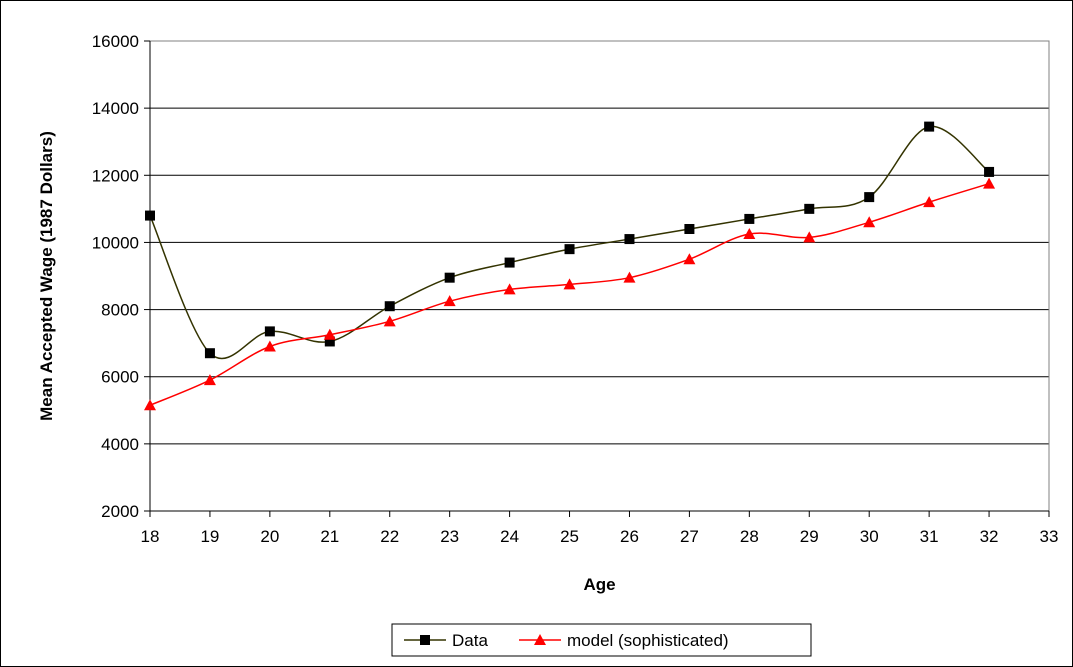 This screenshot has width=1073, height=667. Describe the element at coordinates (209, 536) in the screenshot. I see `x-tick-label: 19` at that location.